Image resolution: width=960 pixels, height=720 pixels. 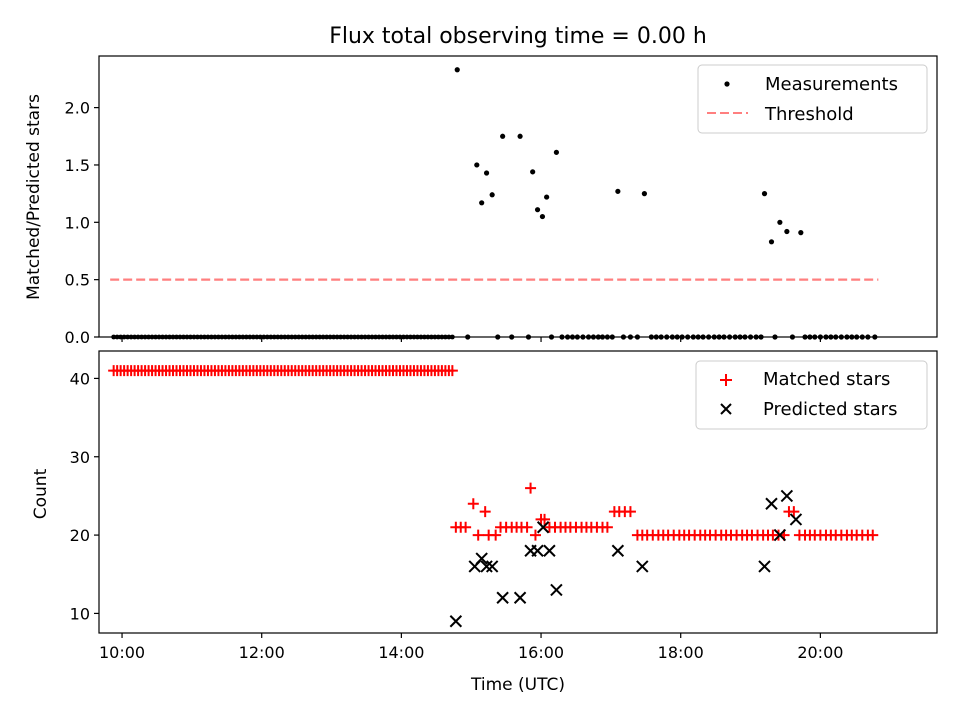 What do you see at coordinates (77, 280) in the screenshot?
I see `top-ytick-label: 0.5` at bounding box center [77, 280].